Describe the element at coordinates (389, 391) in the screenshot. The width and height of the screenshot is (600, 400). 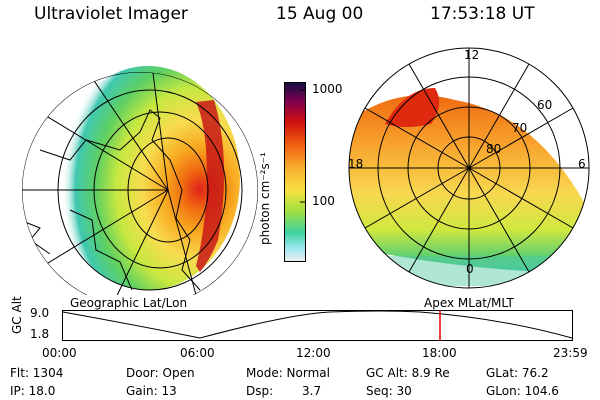
I see `sequence-number: Seq: 30` at that location.